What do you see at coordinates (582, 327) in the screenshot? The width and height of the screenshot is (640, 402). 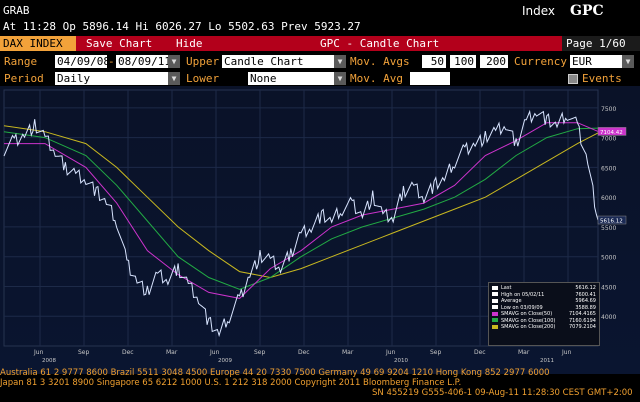 I see `legend-value: 7079.2104` at bounding box center [582, 327].